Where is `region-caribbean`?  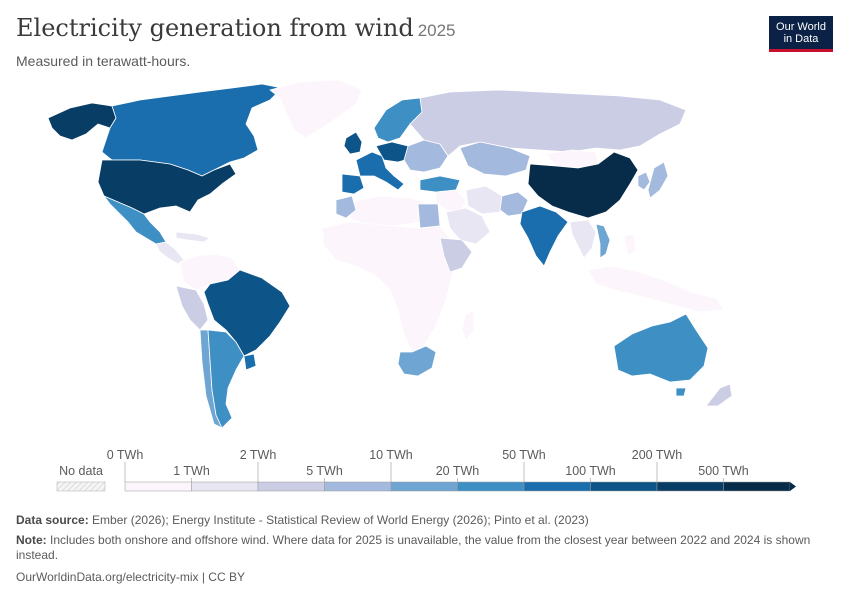
region-caribbean is located at coordinates (193, 237).